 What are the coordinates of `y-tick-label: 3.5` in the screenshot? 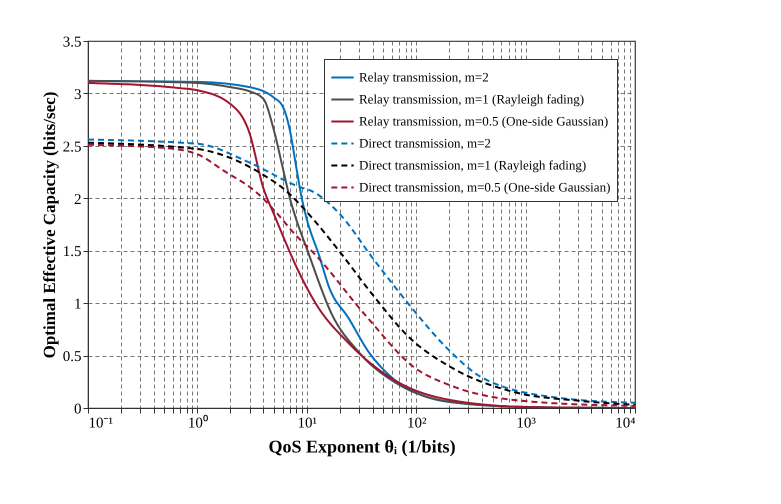 It's located at (72, 42).